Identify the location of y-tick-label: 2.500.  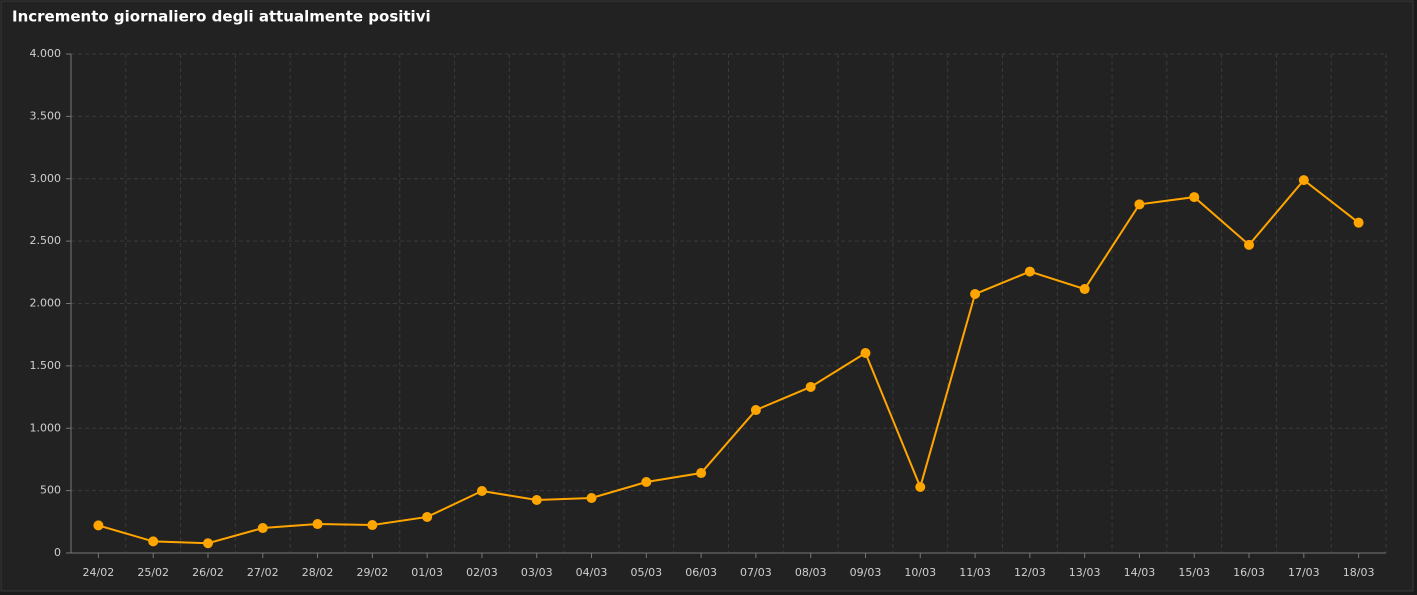
(46, 240).